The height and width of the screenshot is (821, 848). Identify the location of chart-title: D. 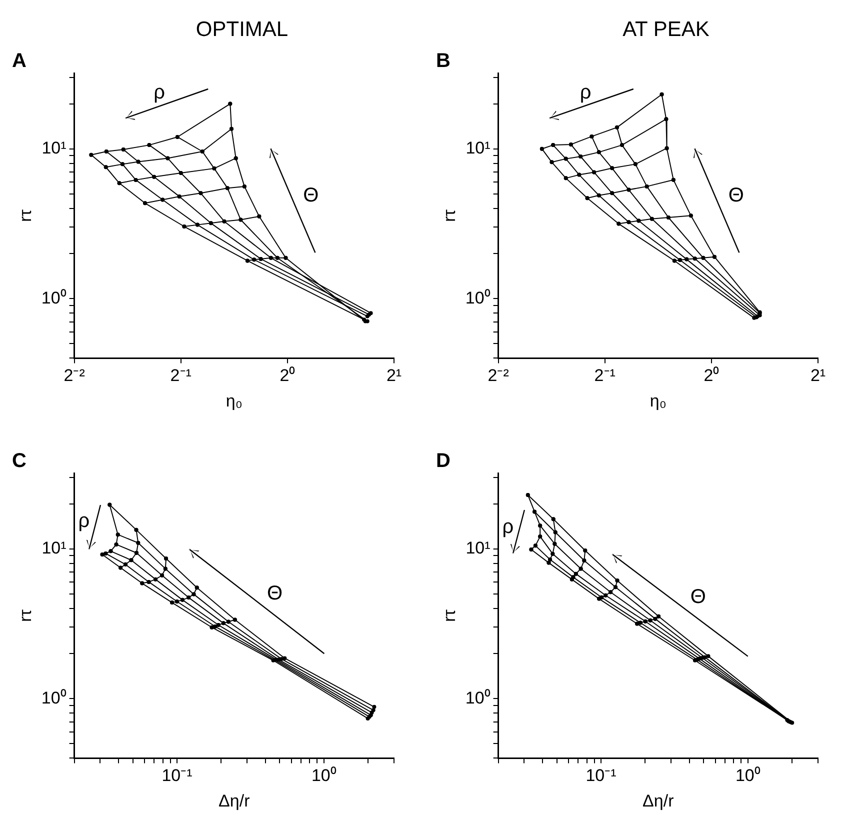
(443, 461).